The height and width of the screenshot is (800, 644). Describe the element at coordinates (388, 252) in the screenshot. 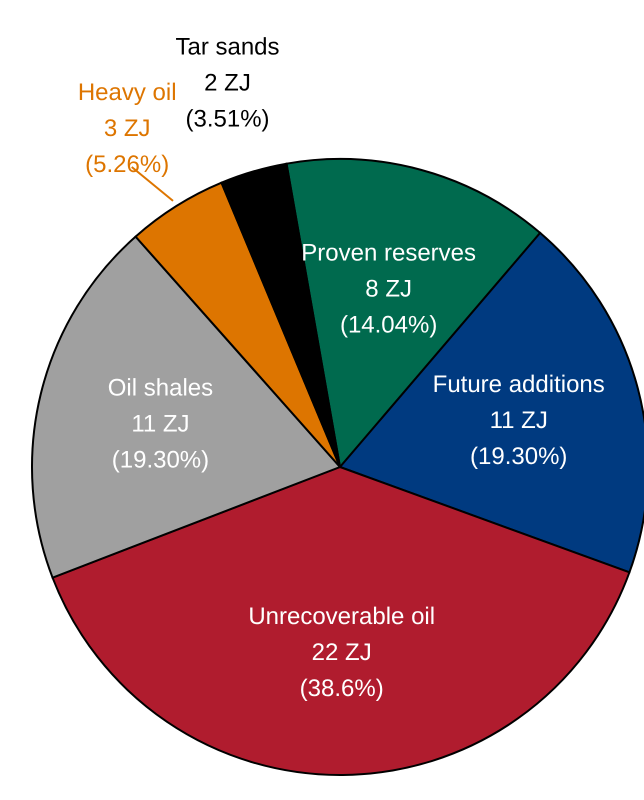

I see `slice-label: Proven reserves` at that location.